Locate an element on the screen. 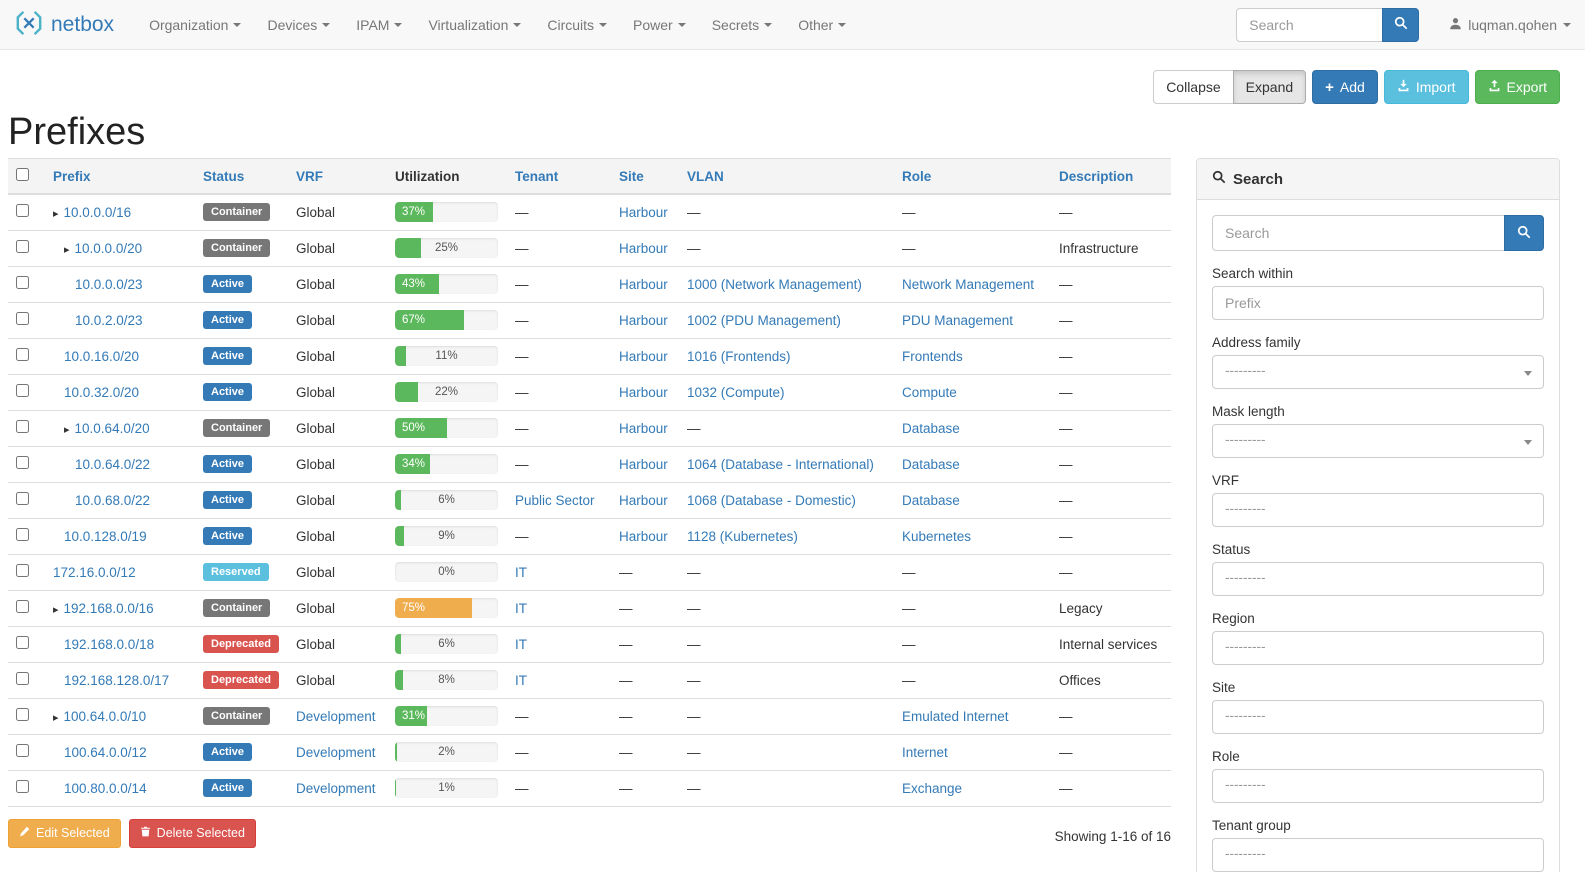 The image size is (1585, 872). role-link: Emulated Internet is located at coordinates (955, 716).